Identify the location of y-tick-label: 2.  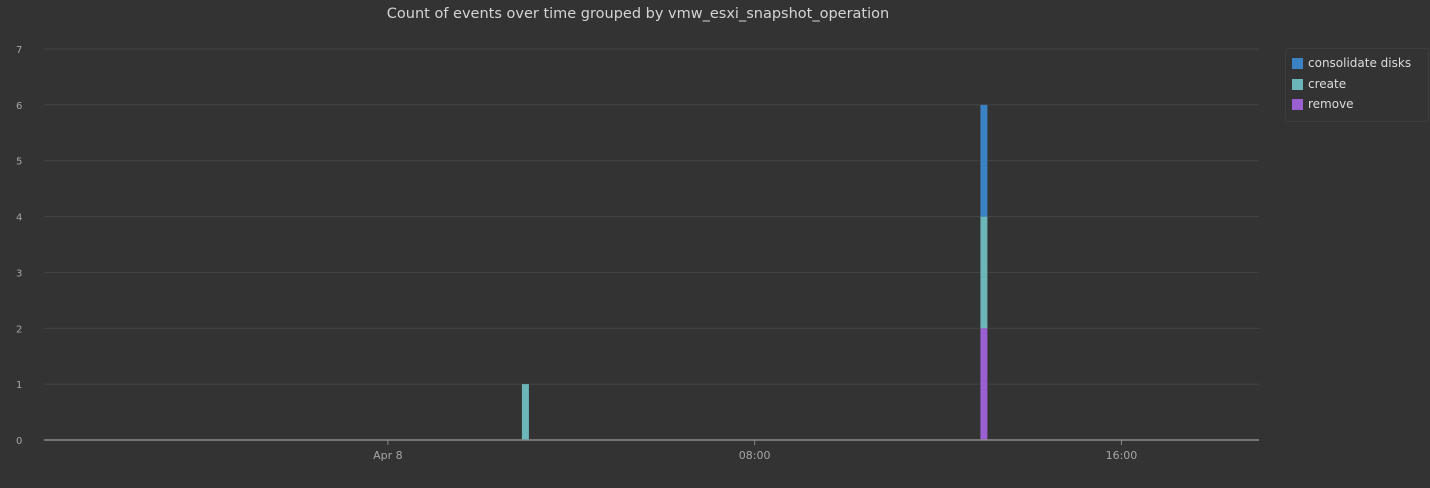
(19, 329).